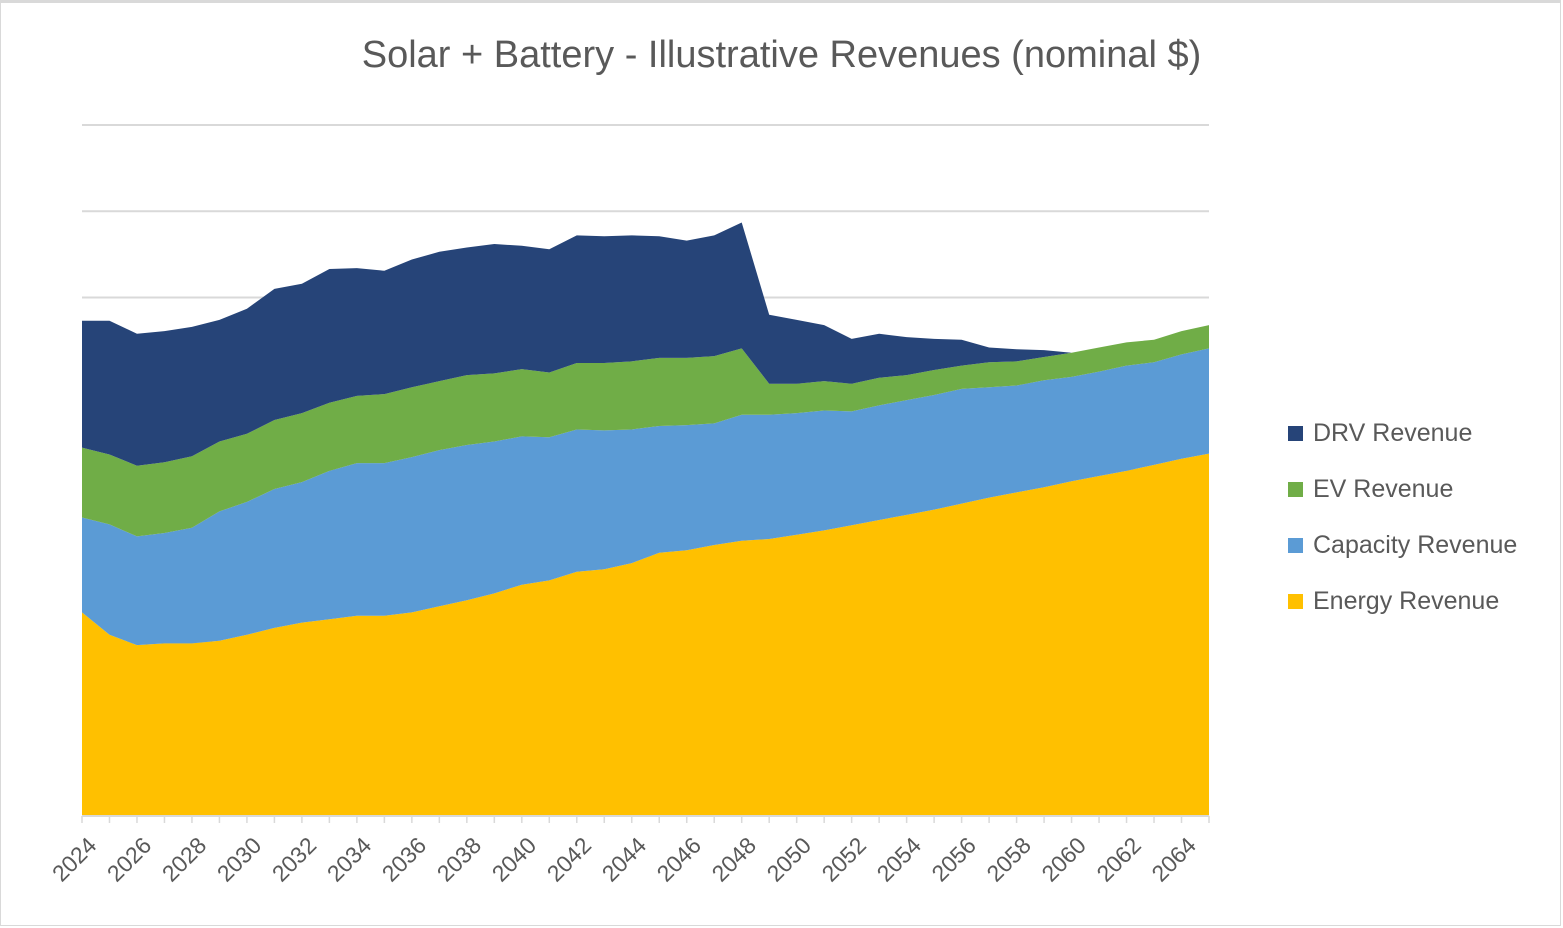  I want to click on x-tick-label: 2048, so click(734, 859).